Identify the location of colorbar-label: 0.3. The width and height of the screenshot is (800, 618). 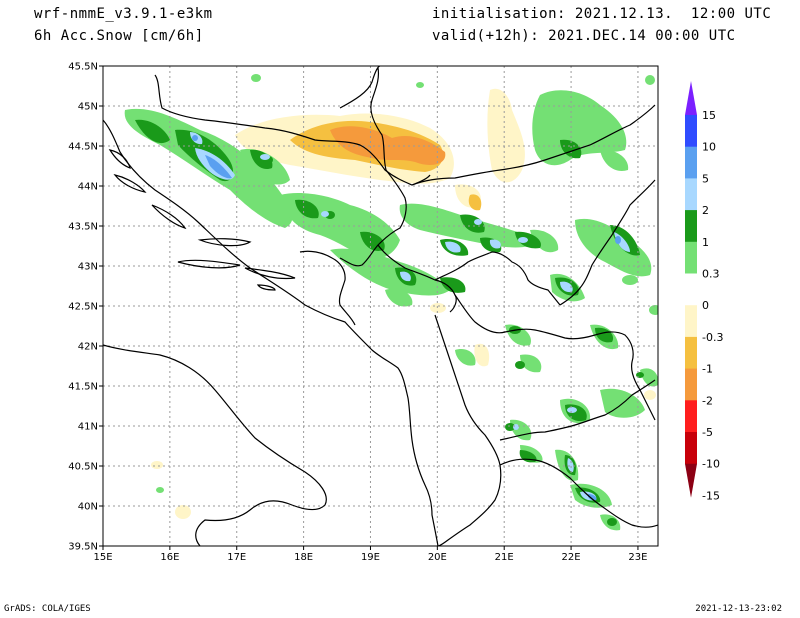
(711, 274).